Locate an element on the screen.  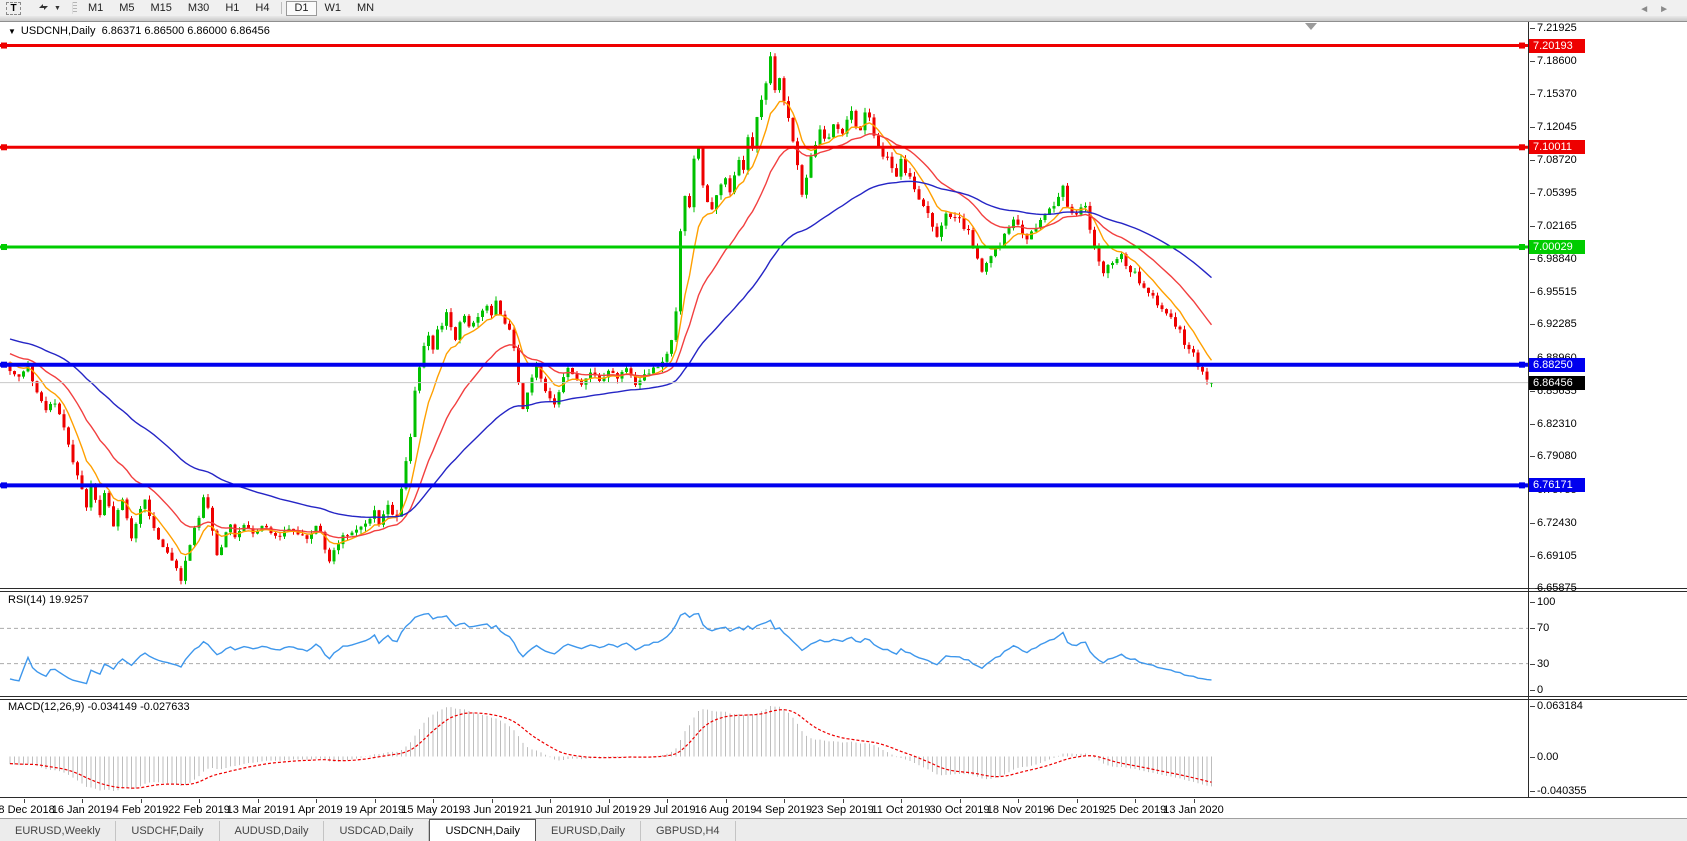
macd-signal-line is located at coordinates (610, 749).